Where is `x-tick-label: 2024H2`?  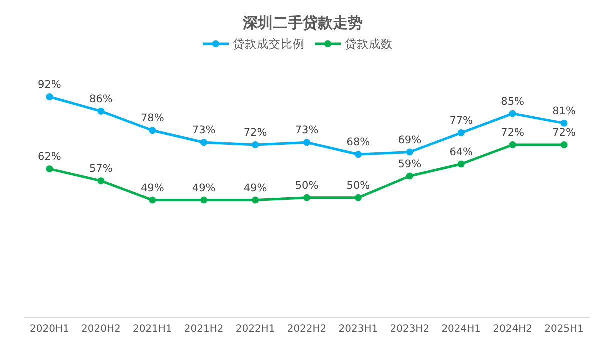 x-tick-label: 2024H2 is located at coordinates (512, 329).